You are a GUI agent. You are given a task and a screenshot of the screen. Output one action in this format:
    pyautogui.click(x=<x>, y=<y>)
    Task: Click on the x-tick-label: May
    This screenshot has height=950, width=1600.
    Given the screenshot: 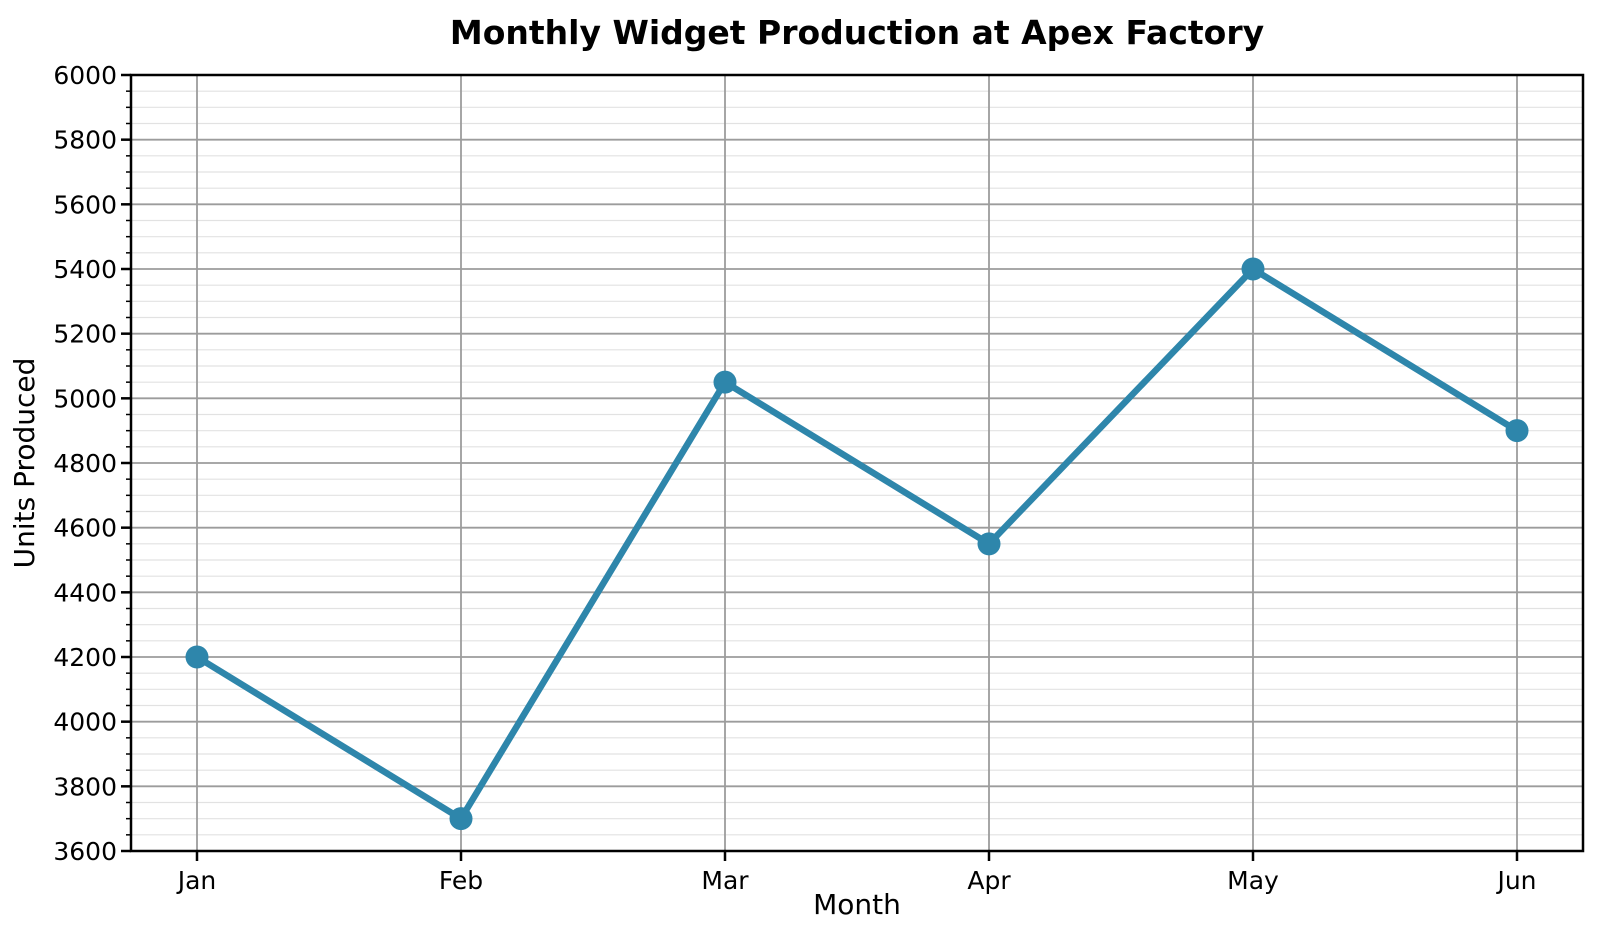 What is the action you would take?
    pyautogui.click(x=1253, y=880)
    